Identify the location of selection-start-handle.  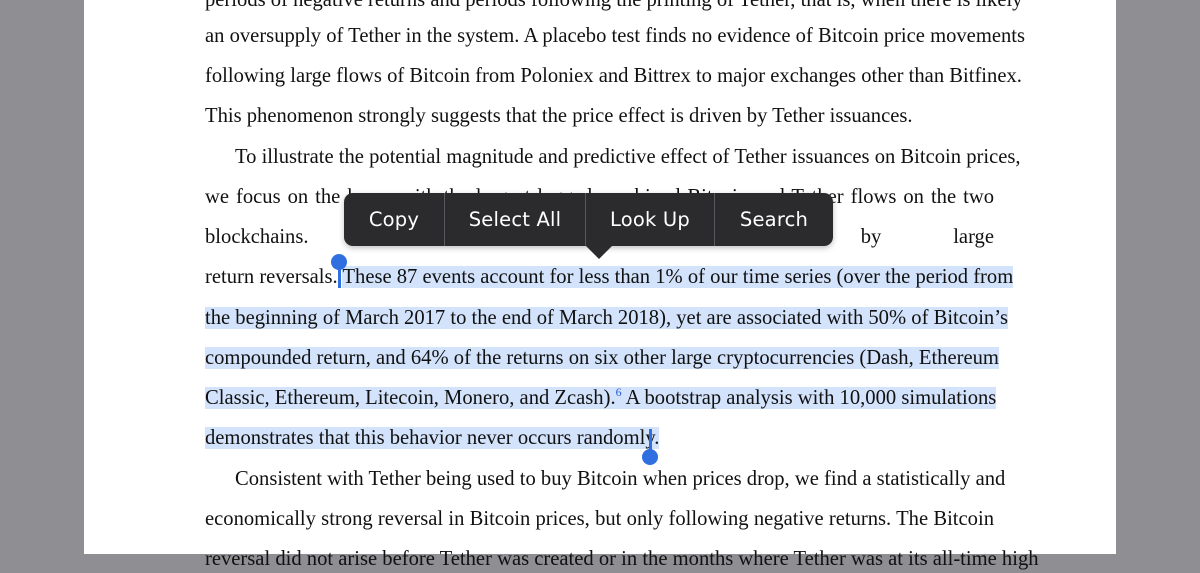
(339, 262).